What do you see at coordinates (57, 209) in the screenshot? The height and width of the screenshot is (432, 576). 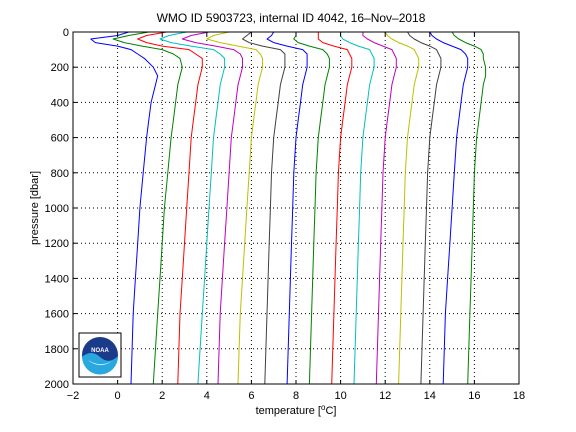 I see `y-tick-label: 1000` at bounding box center [57, 209].